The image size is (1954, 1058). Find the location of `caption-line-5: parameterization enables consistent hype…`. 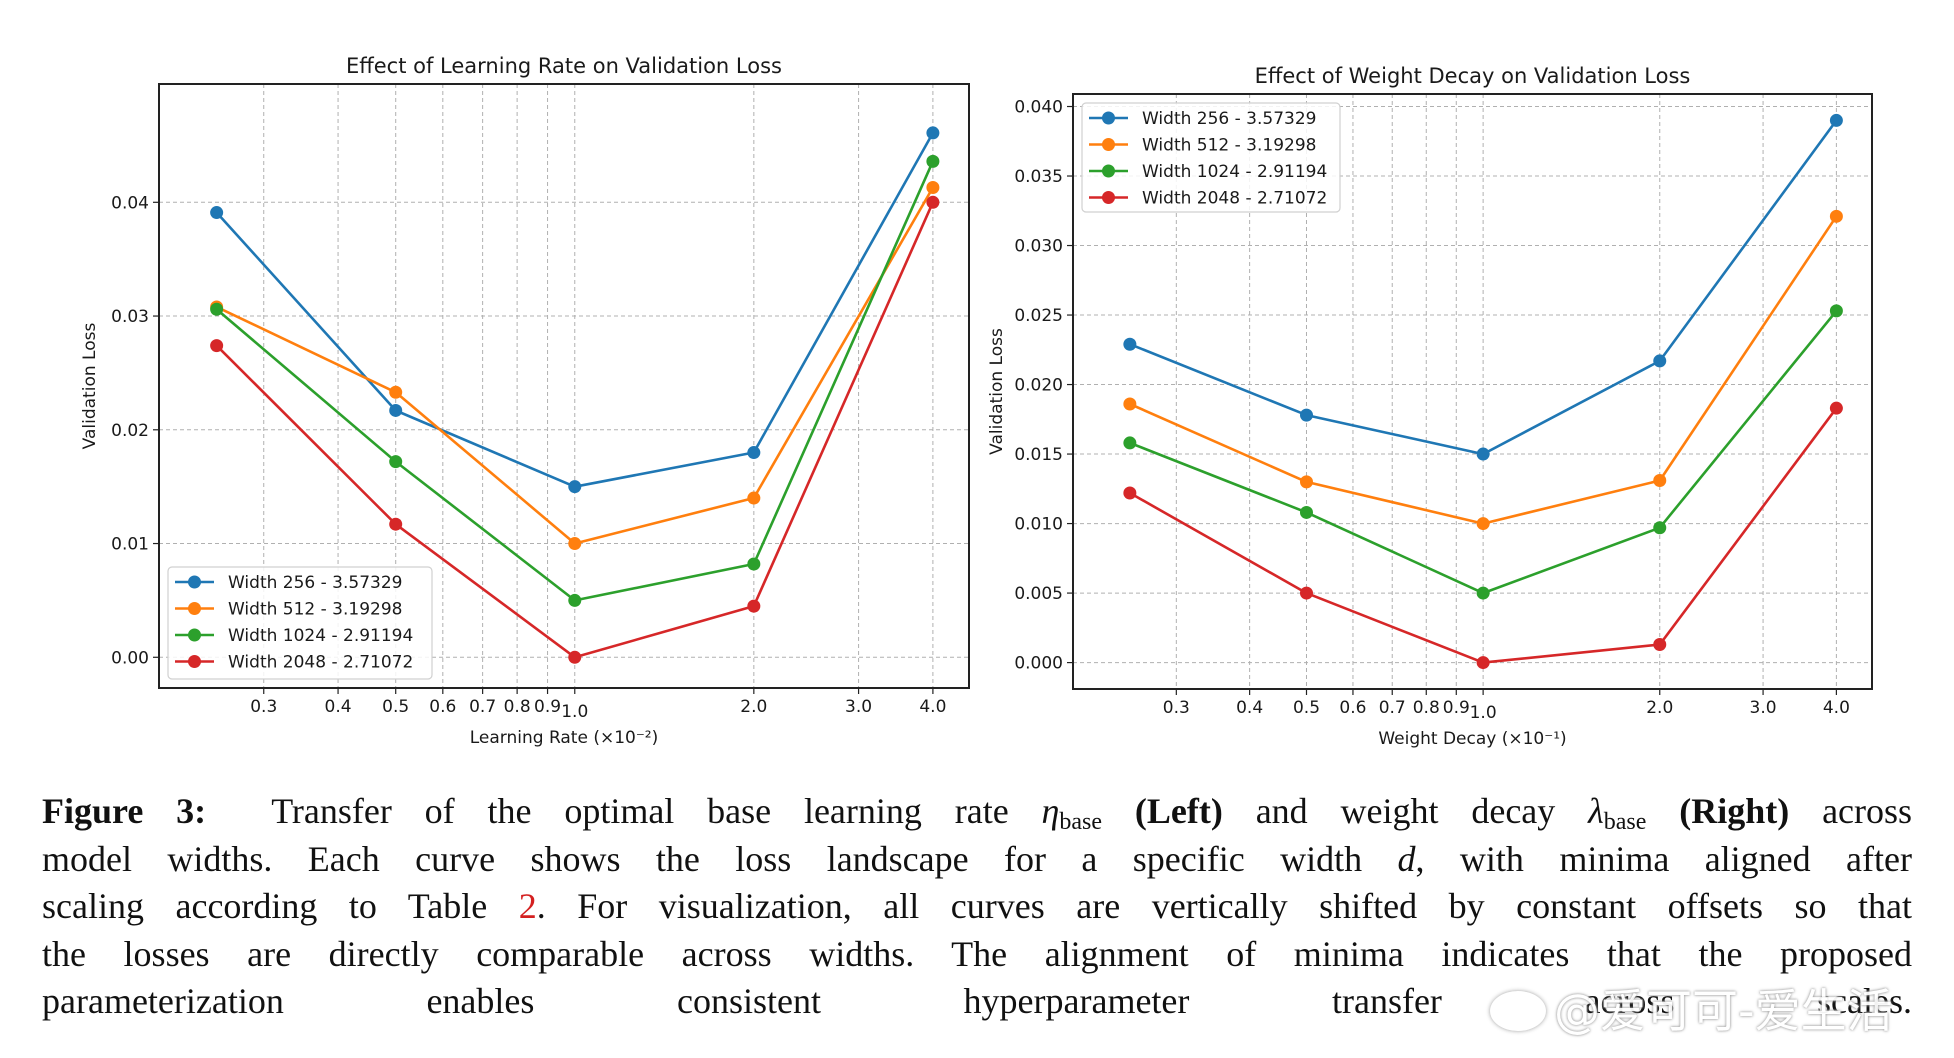

caption-line-5: parameterization enables consistent hype… is located at coordinates (977, 1001).